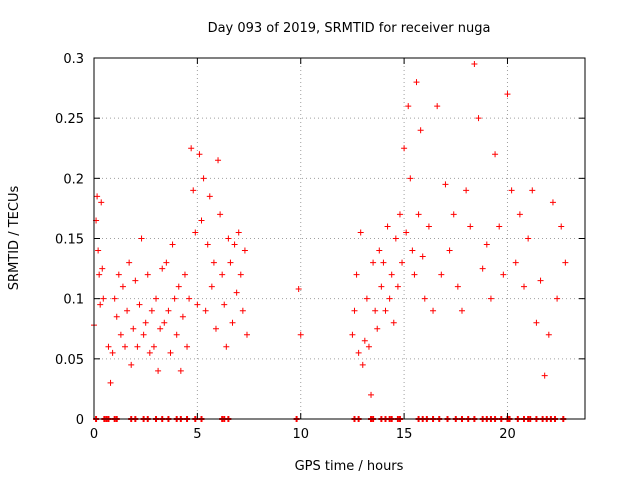  I want to click on x-tick-label: 20, so click(507, 434).